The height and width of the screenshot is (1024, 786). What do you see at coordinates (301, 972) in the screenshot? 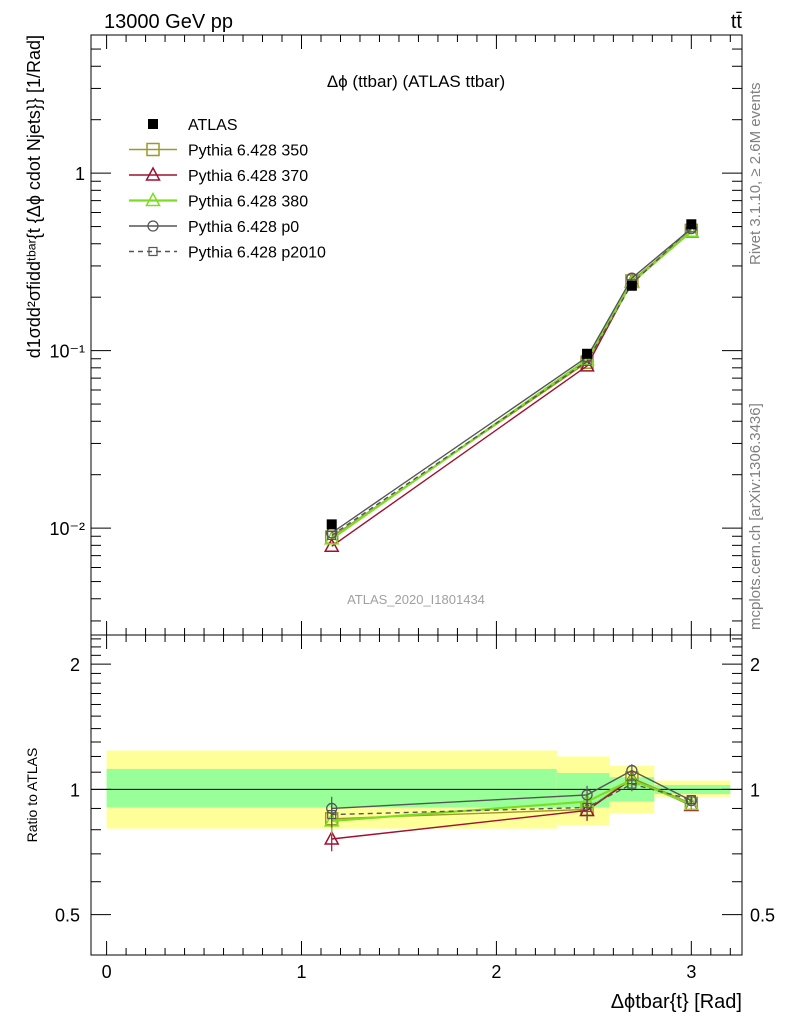
I see `x-tick-label: 1` at bounding box center [301, 972].